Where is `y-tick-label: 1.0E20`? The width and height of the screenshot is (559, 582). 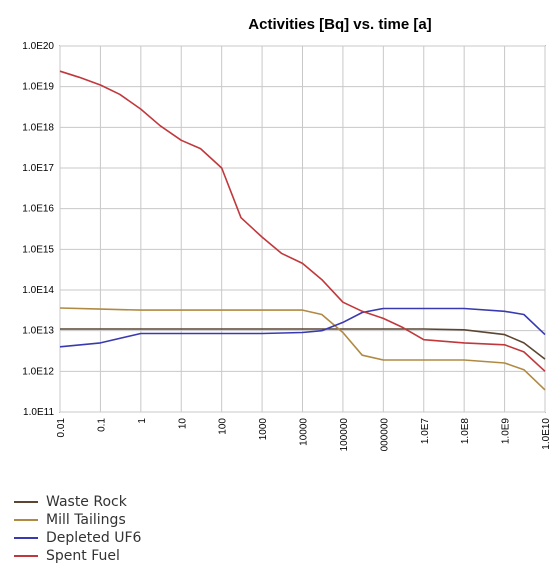 y-tick-label: 1.0E20 is located at coordinates (38, 46).